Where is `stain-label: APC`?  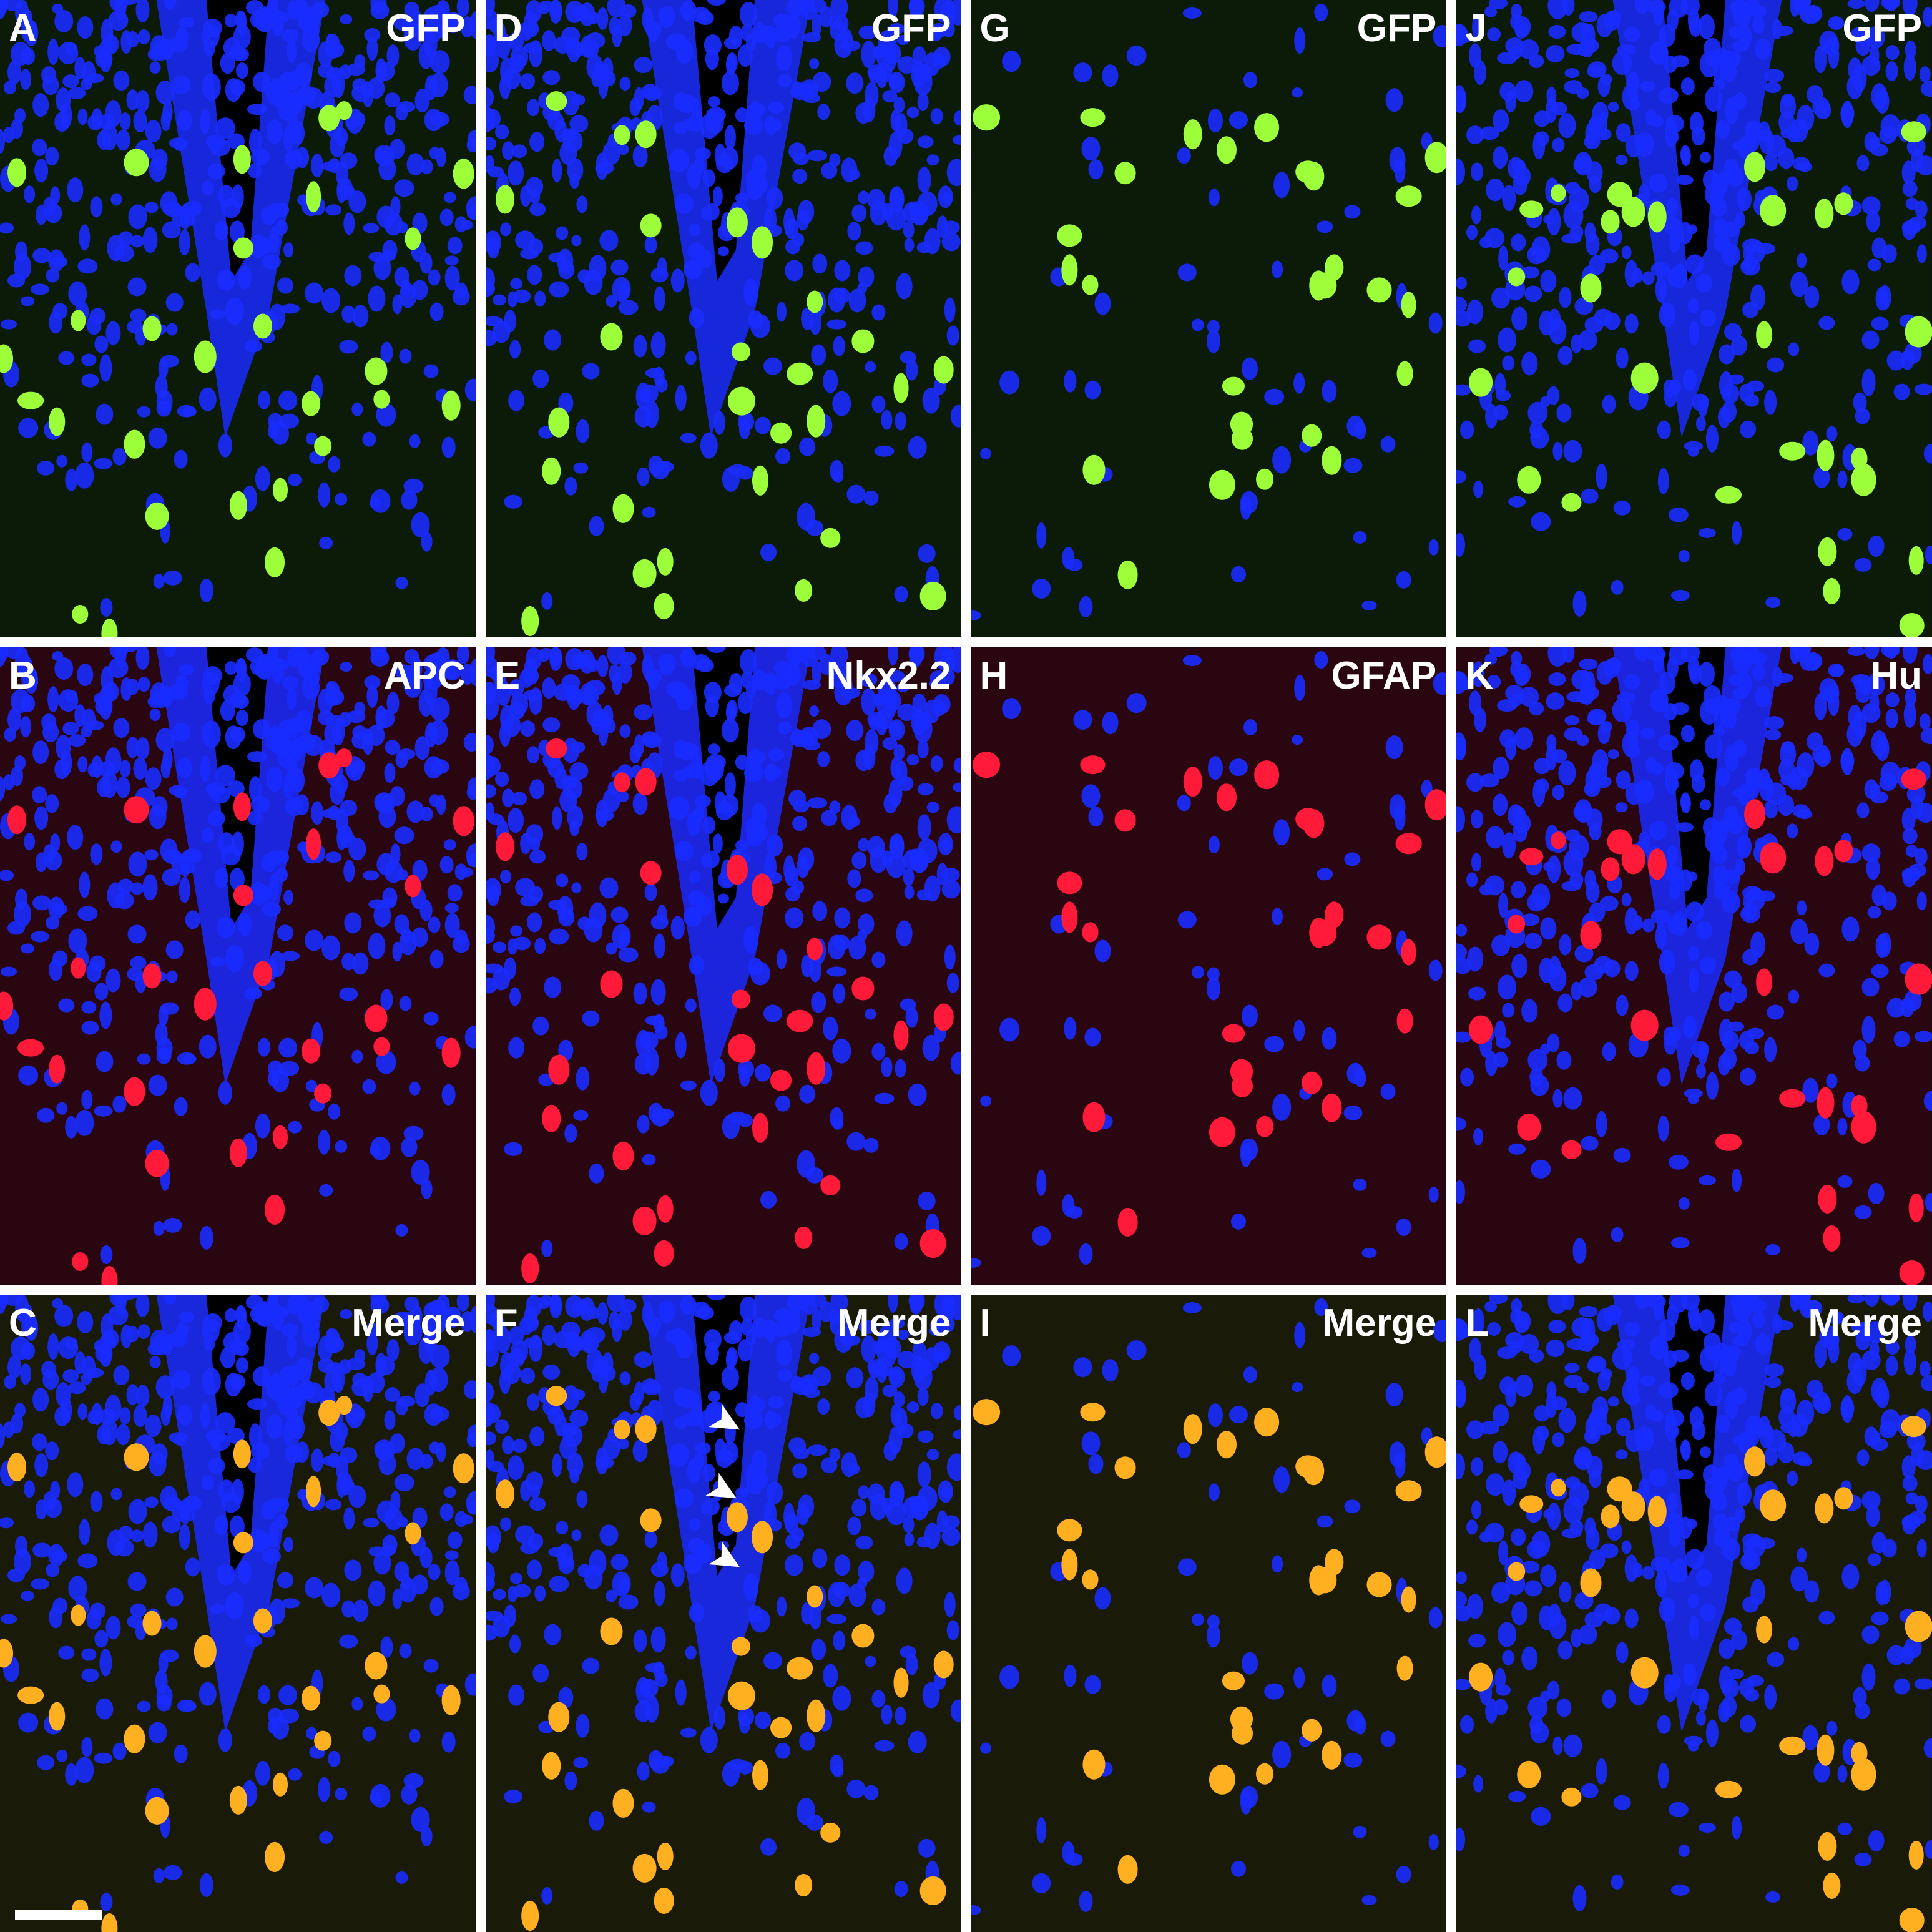
stain-label: APC is located at coordinates (425, 675).